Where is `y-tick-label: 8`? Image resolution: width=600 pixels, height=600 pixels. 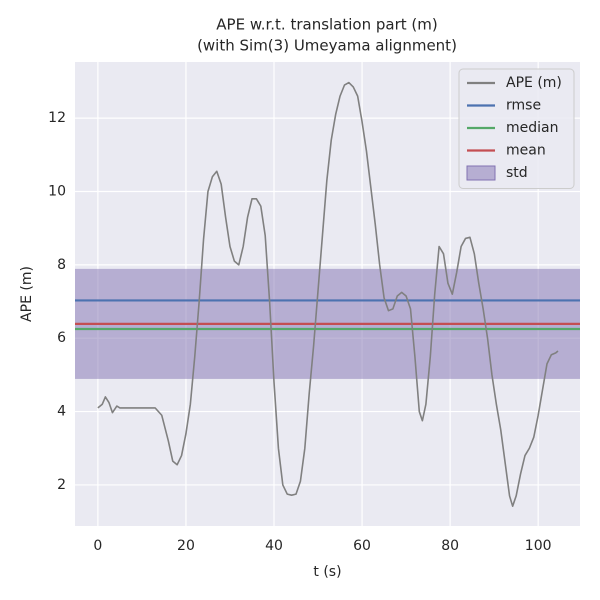
y-tick-label: 8 is located at coordinates (61, 265).